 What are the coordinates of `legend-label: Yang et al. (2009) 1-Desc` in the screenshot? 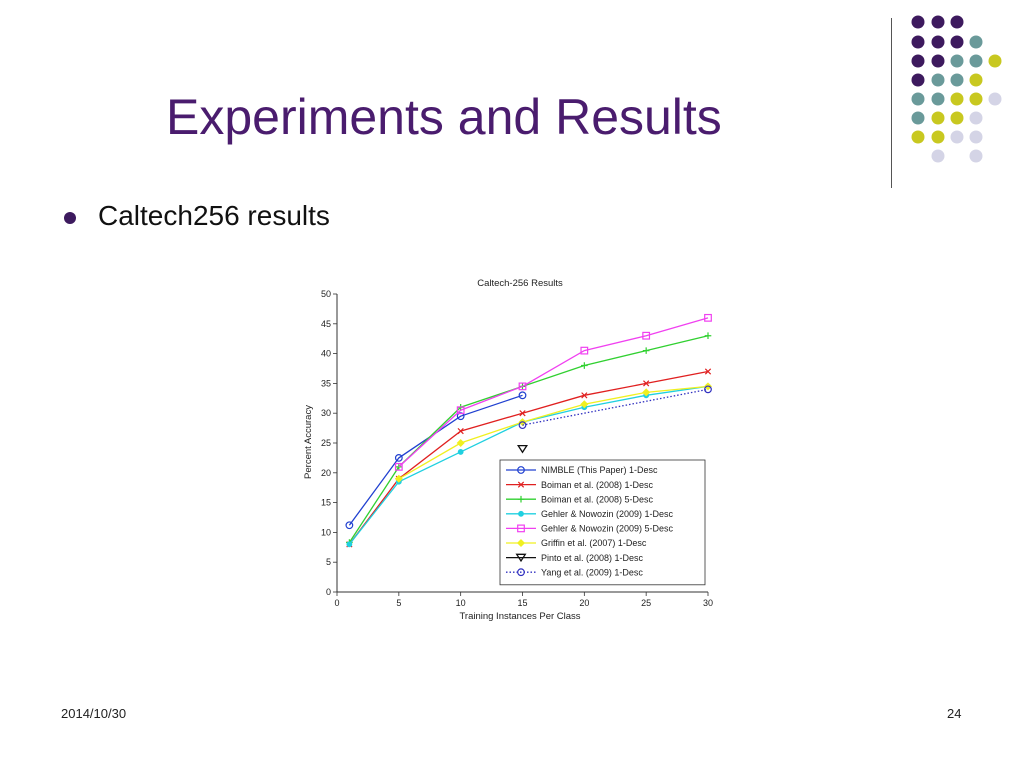 It's located at (592, 572).